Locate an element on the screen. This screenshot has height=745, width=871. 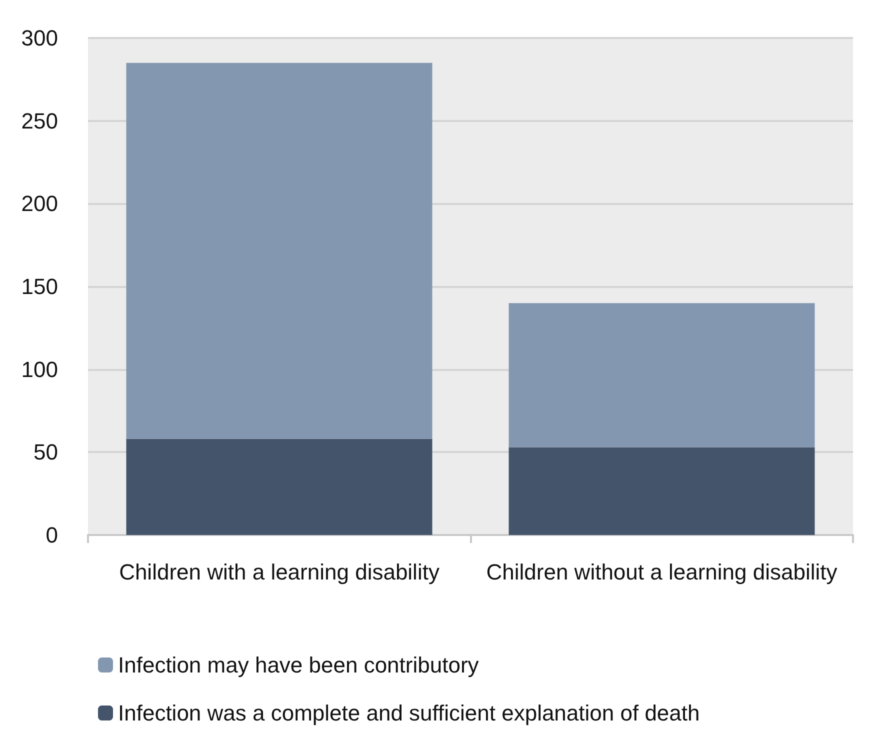
y-tick-label: 200 is located at coordinates (39, 203).